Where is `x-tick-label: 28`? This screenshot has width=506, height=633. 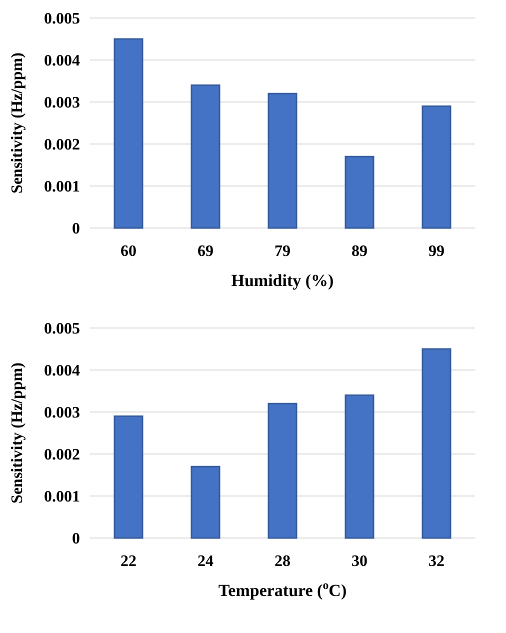 x-tick-label: 28 is located at coordinates (282, 561).